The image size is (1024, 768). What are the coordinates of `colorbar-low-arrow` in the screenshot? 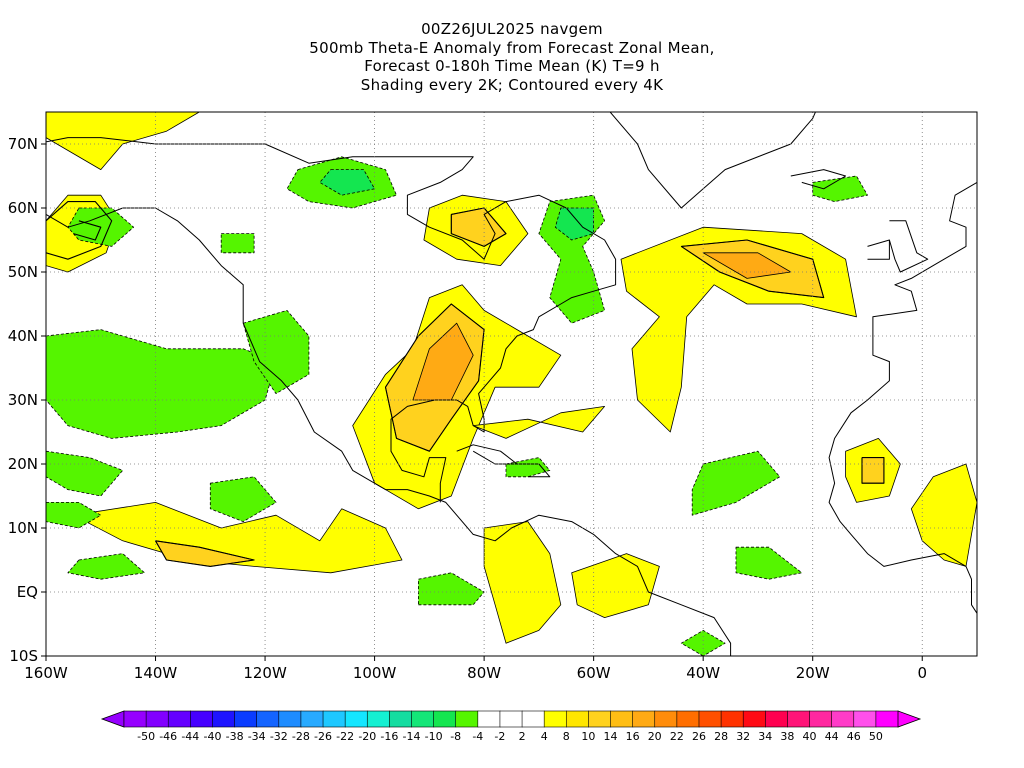 It's located at (112, 719).